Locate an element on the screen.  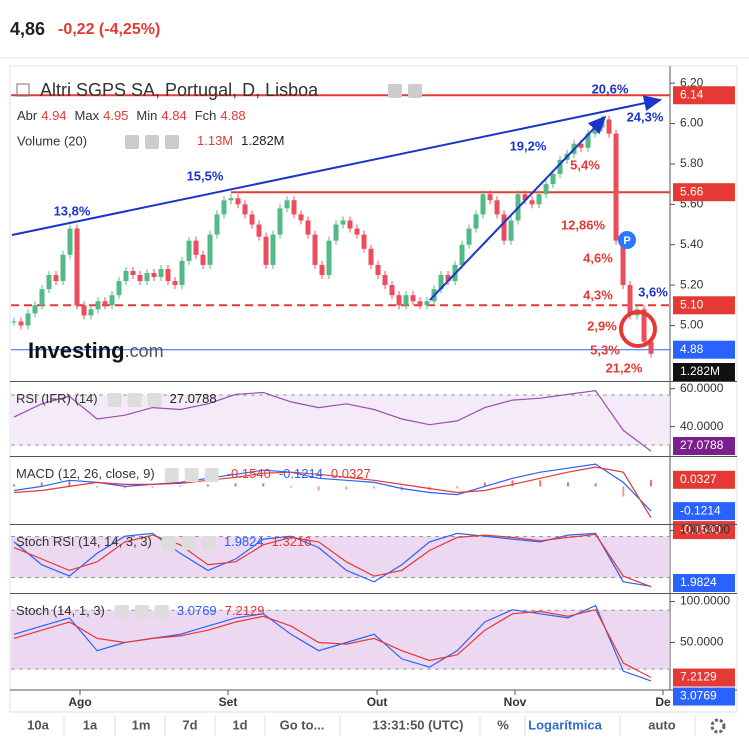
toolbar-button: 1a is located at coordinates (90, 724).